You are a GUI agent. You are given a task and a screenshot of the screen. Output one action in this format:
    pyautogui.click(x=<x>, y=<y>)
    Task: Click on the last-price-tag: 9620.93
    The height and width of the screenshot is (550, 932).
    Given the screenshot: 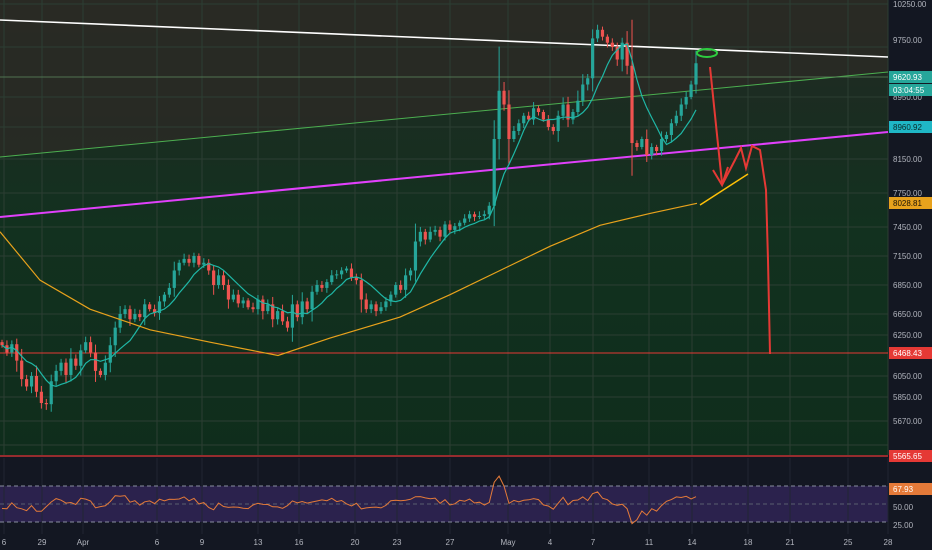 What is the action you would take?
    pyautogui.click(x=907, y=77)
    